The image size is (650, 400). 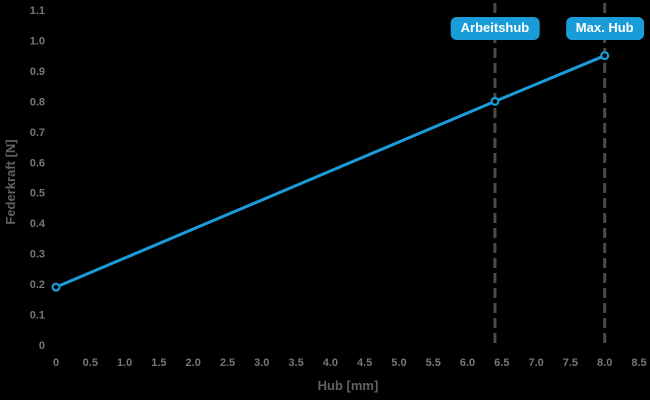 I want to click on badge-max-hub: Max. Hub, so click(x=604, y=28).